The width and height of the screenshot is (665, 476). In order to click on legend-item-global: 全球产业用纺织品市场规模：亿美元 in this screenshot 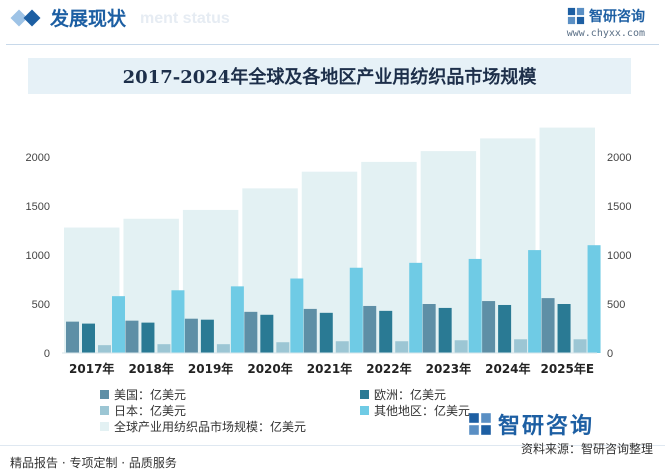, I will do `click(203, 426)`.